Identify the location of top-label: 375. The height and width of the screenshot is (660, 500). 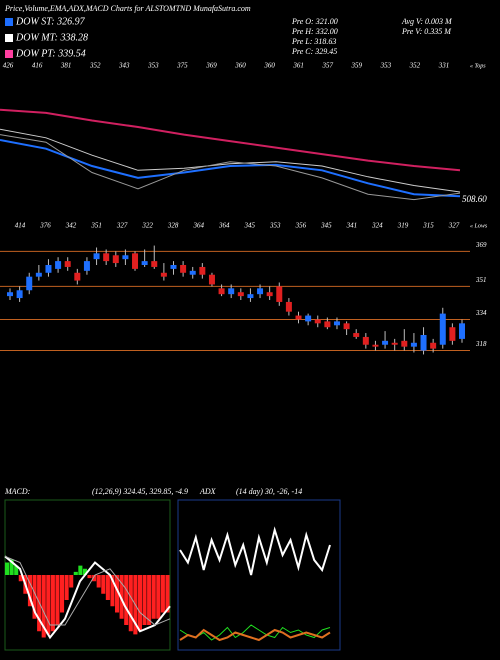
(182, 66).